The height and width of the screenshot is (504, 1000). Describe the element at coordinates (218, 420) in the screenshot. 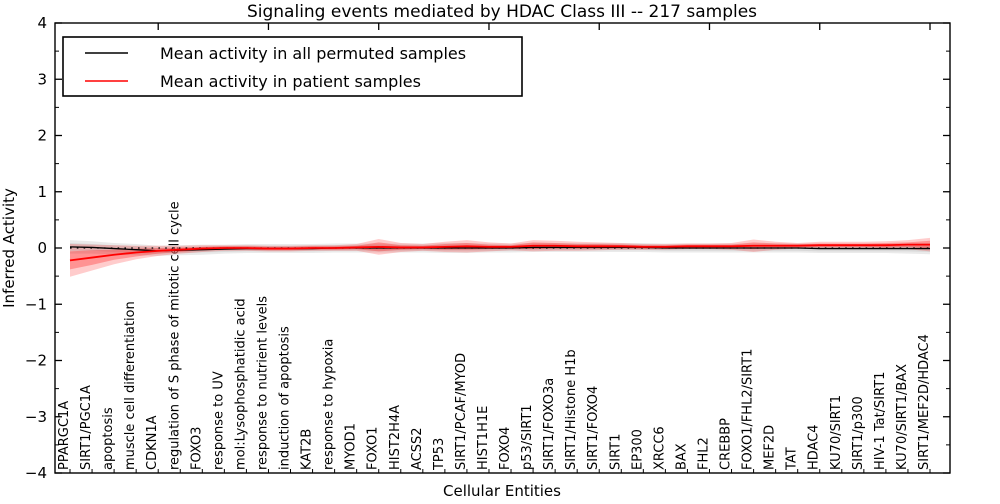

I see `x-tick-label: response to UV` at that location.